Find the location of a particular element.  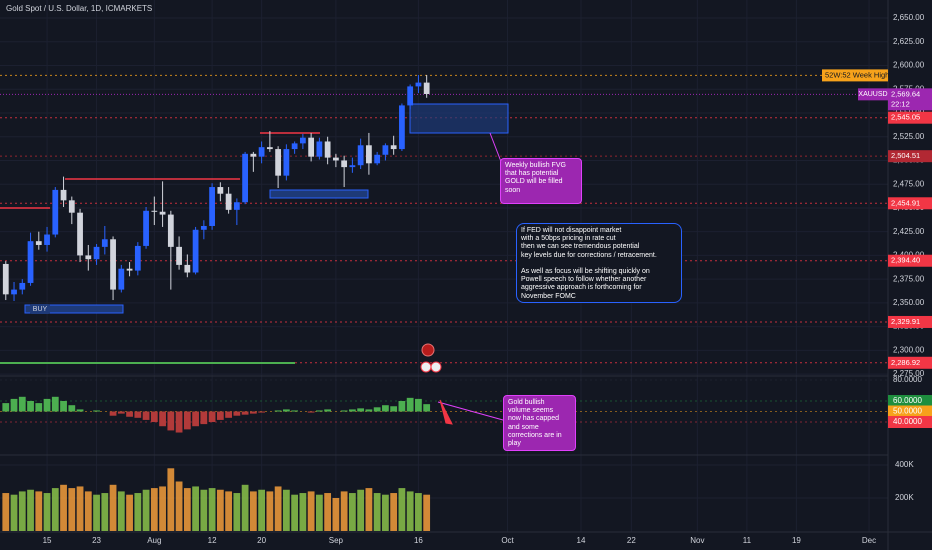

y-tick-label: 50.0000 is located at coordinates (907, 411).